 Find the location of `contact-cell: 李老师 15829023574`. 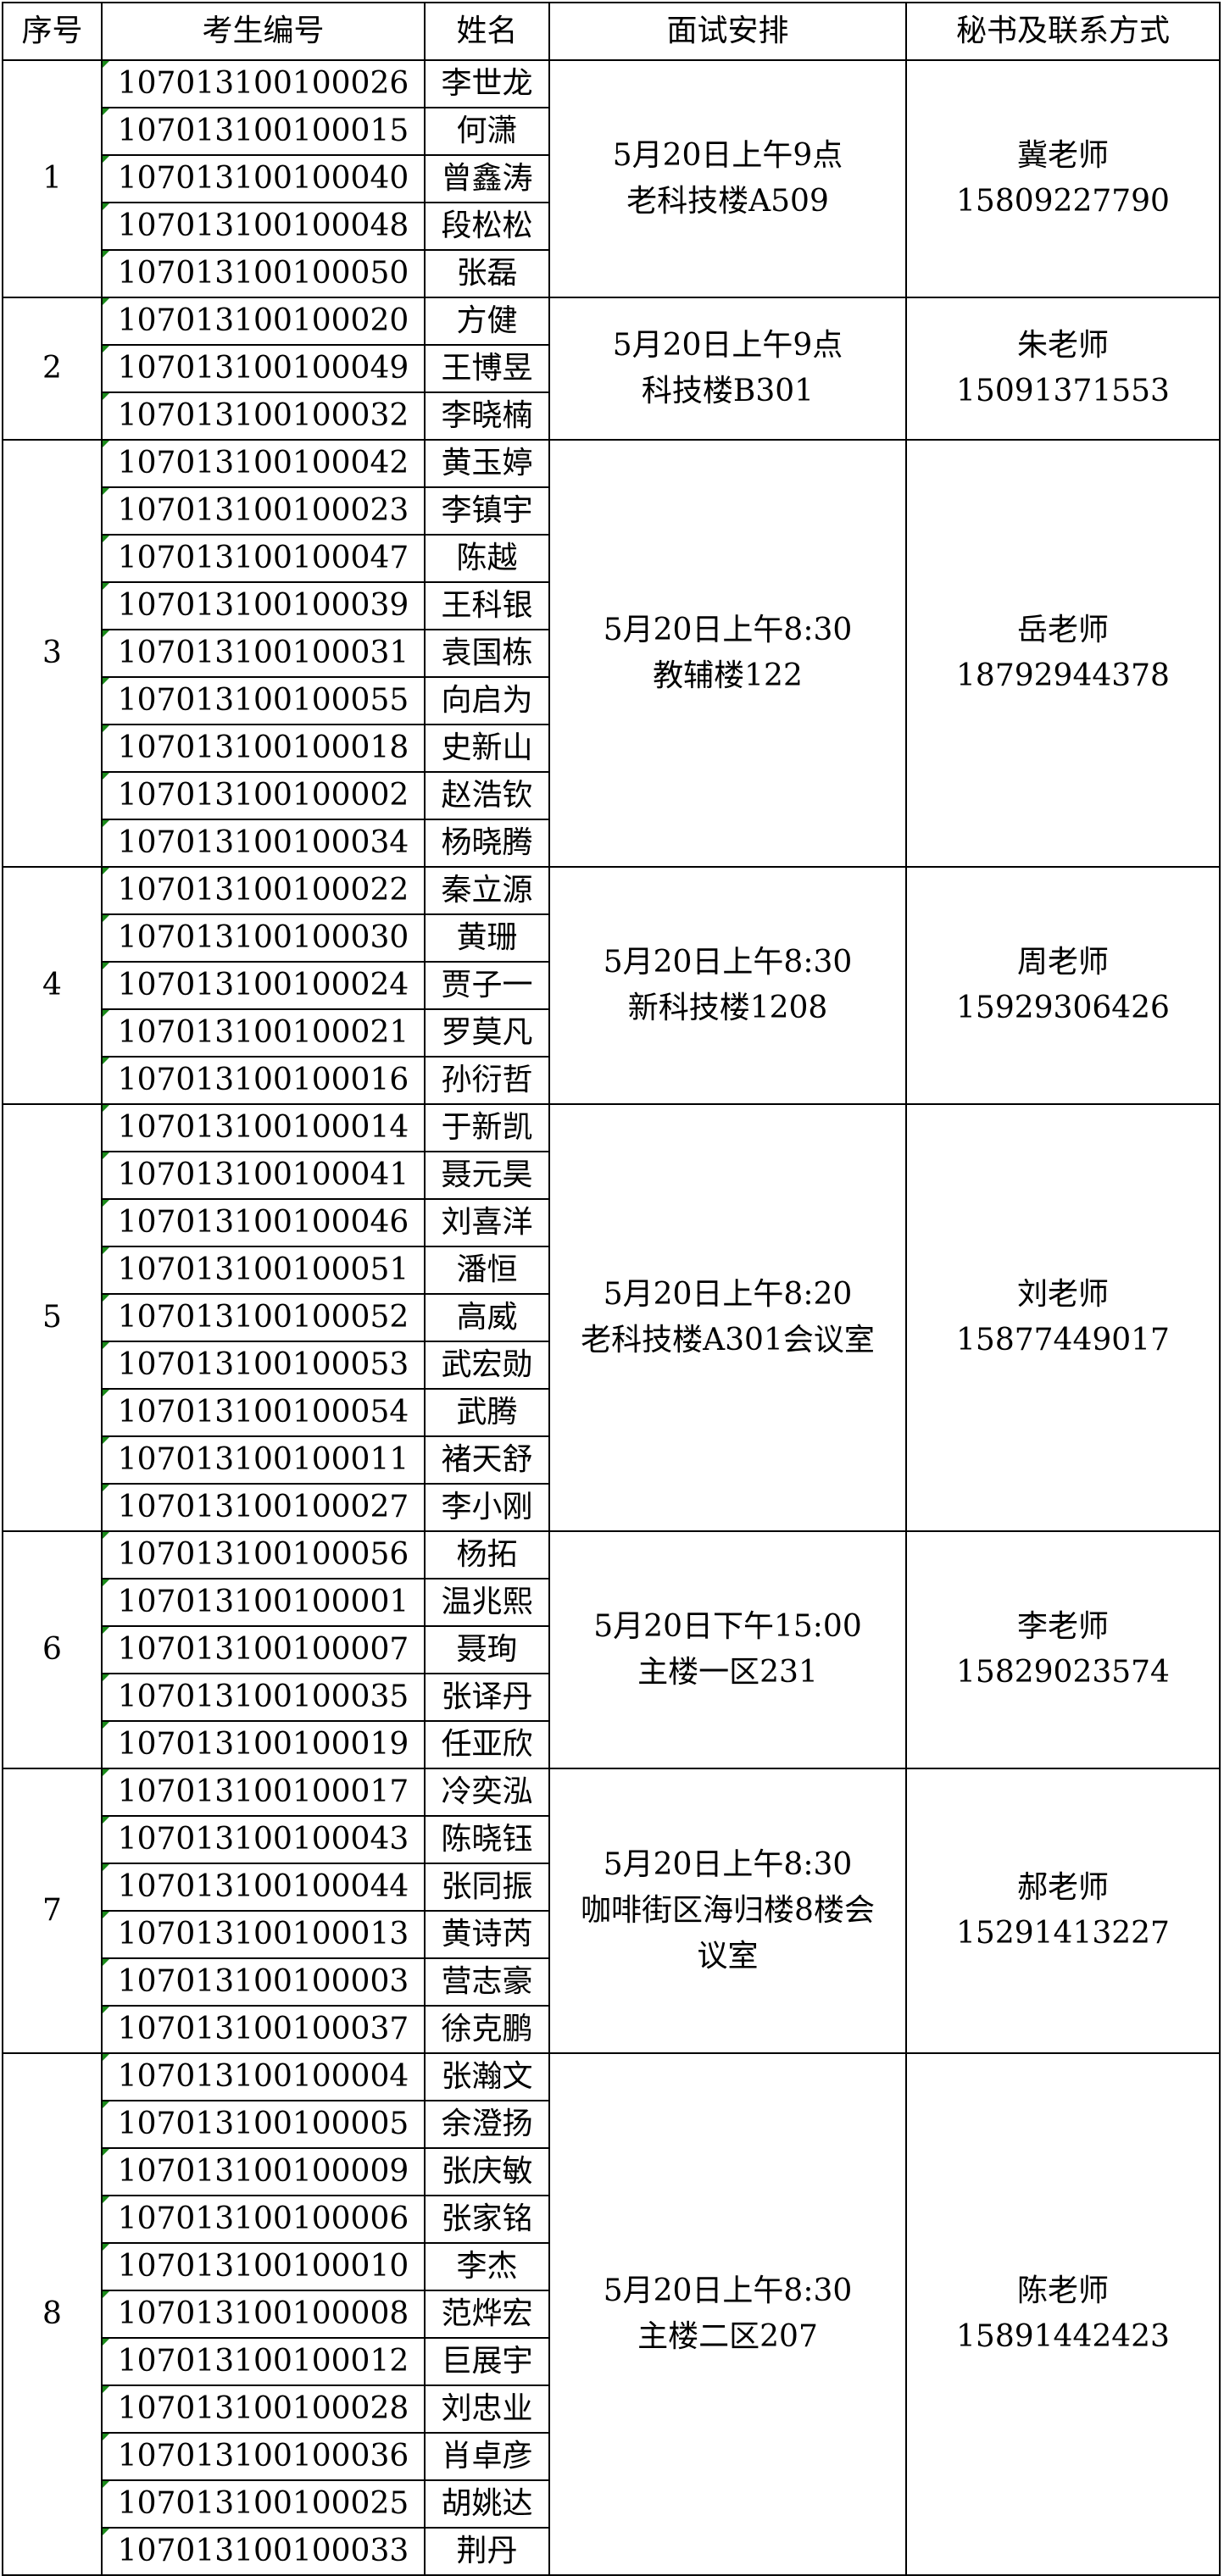

contact-cell: 李老师 15829023574 is located at coordinates (1063, 1649).